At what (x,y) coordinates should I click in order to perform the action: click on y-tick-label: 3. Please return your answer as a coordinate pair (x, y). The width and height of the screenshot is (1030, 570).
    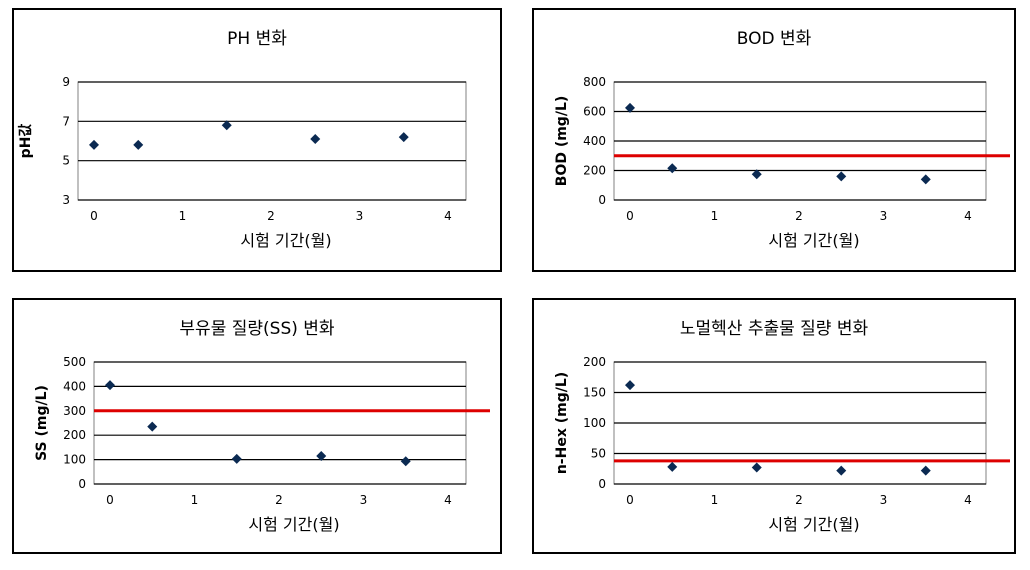
    Looking at the image, I should click on (66, 200).